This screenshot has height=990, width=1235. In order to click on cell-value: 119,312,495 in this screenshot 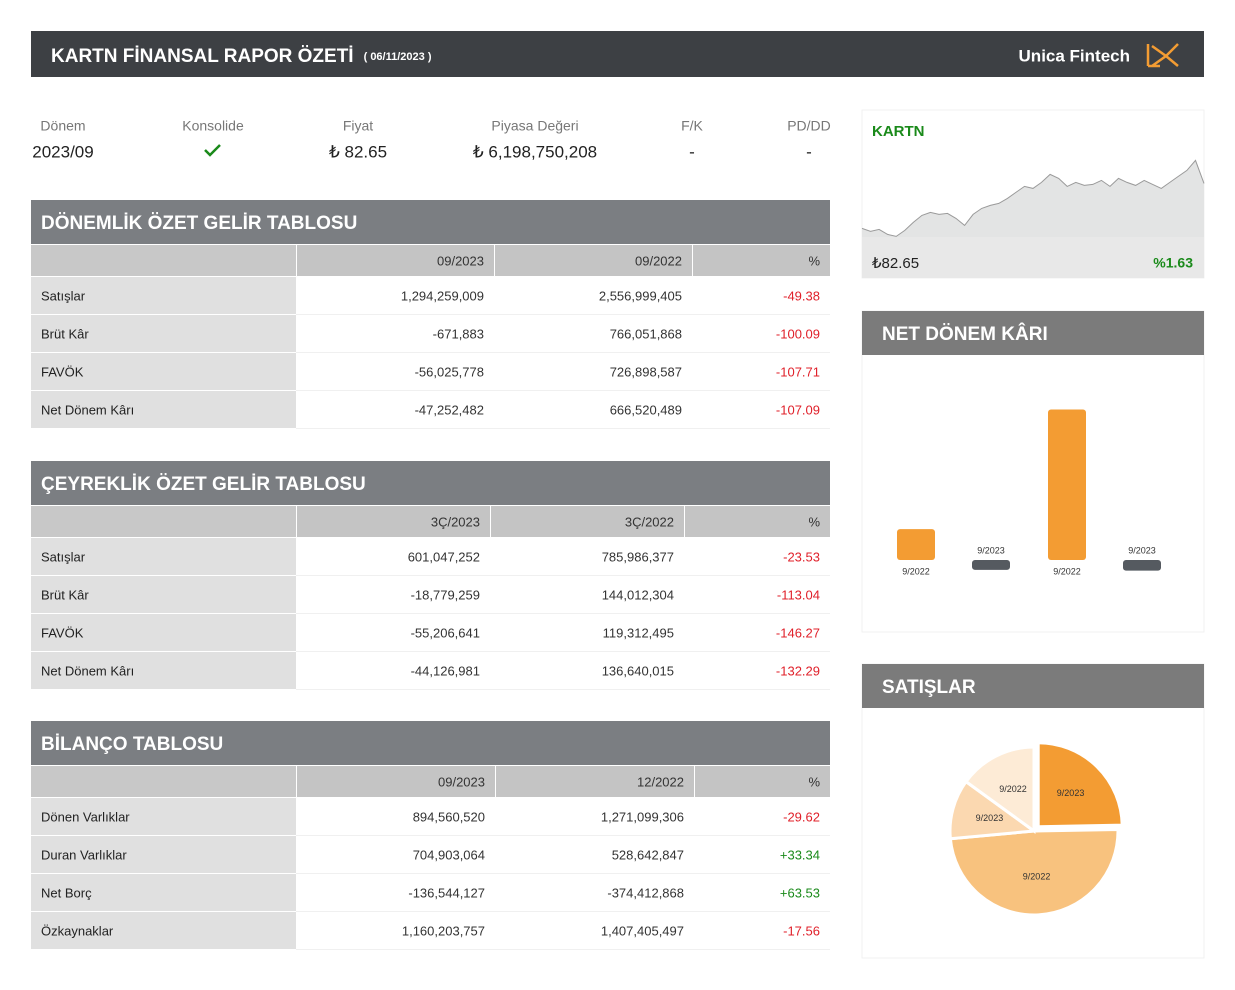, I will do `click(638, 632)`.